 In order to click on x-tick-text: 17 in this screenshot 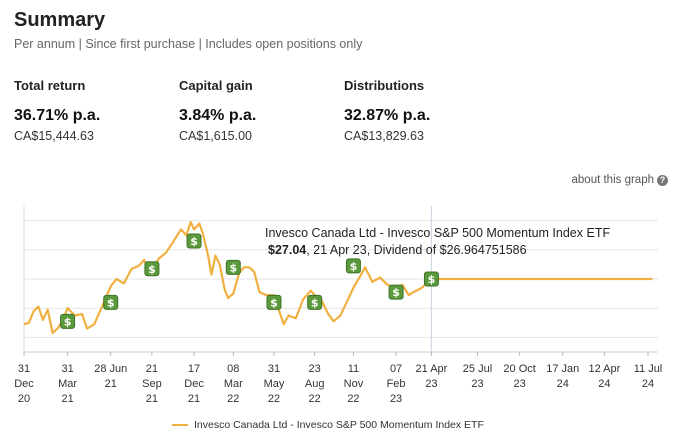, I will do `click(194, 369)`.